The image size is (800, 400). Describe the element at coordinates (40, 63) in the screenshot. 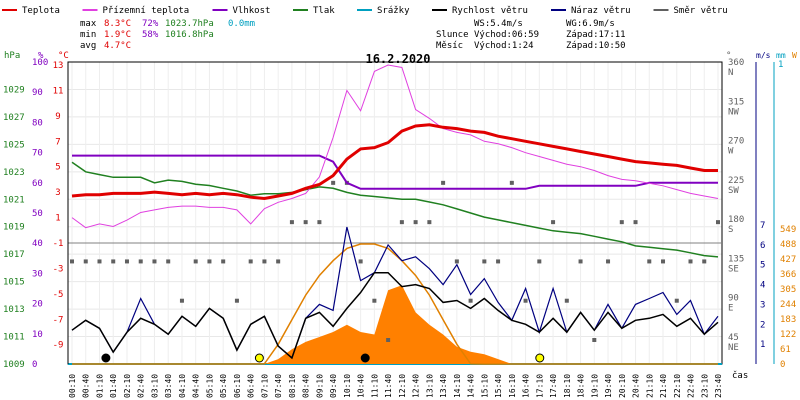

I see `axis-pct-tick-10: 100` at that location.